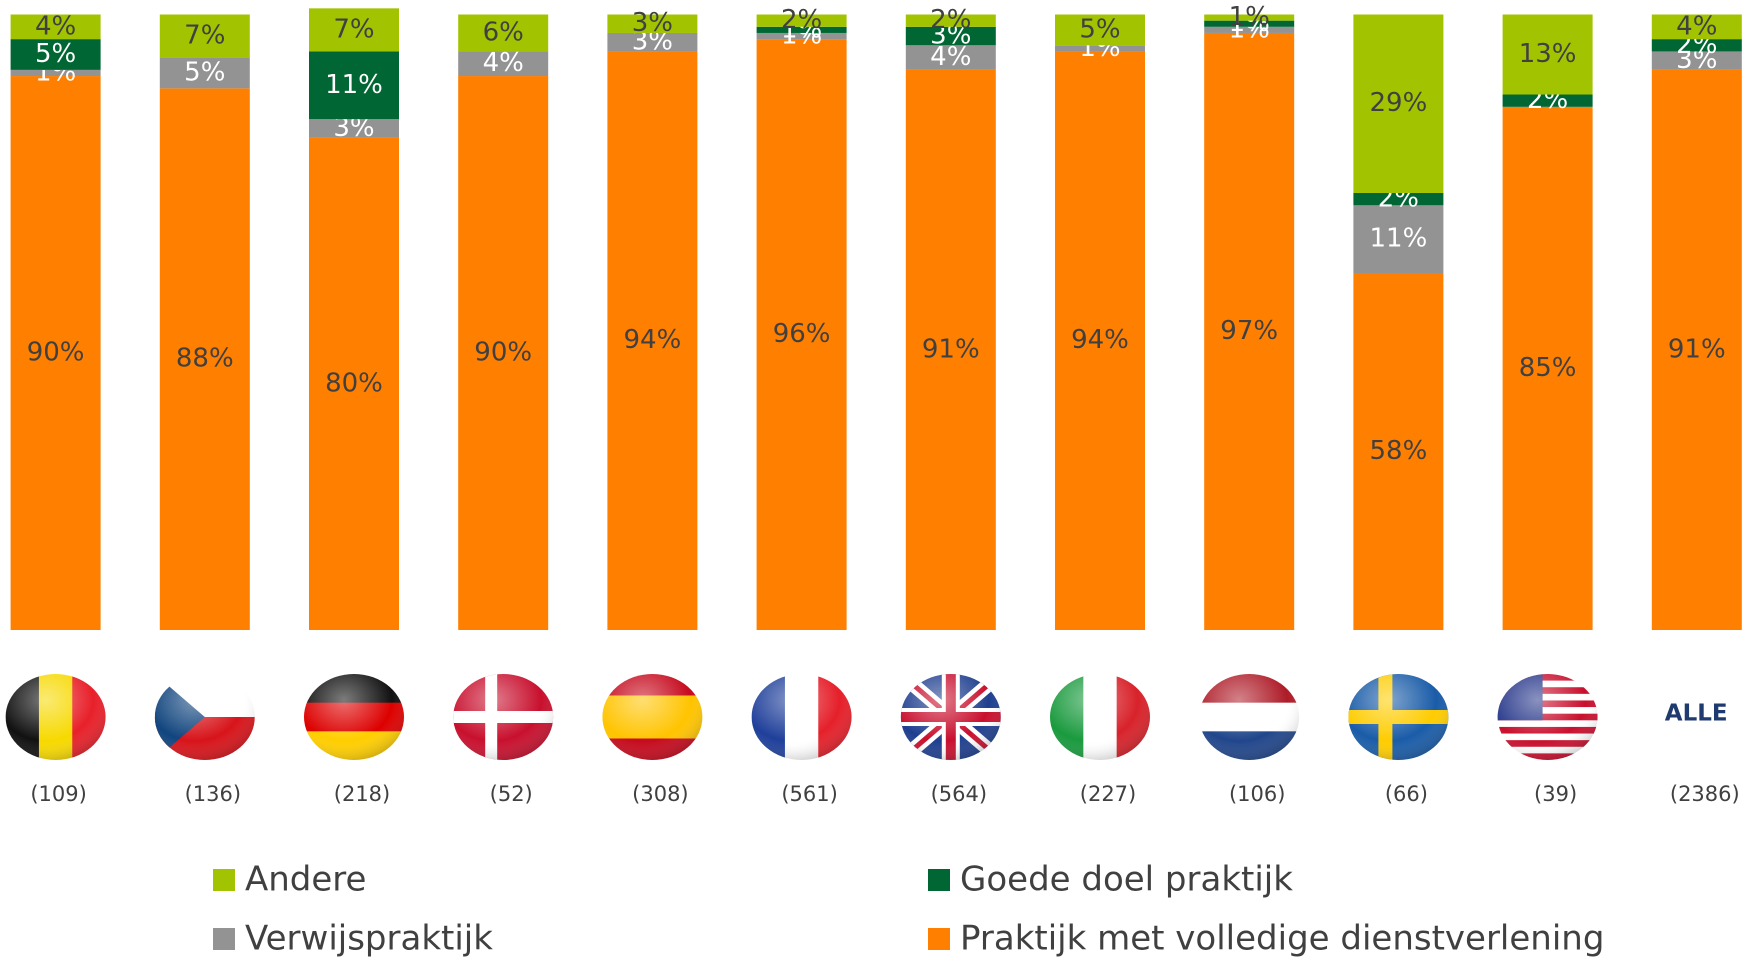  Describe the element at coordinates (369, 939) in the screenshot. I see `legend-label: Verwijspraktijk` at that location.